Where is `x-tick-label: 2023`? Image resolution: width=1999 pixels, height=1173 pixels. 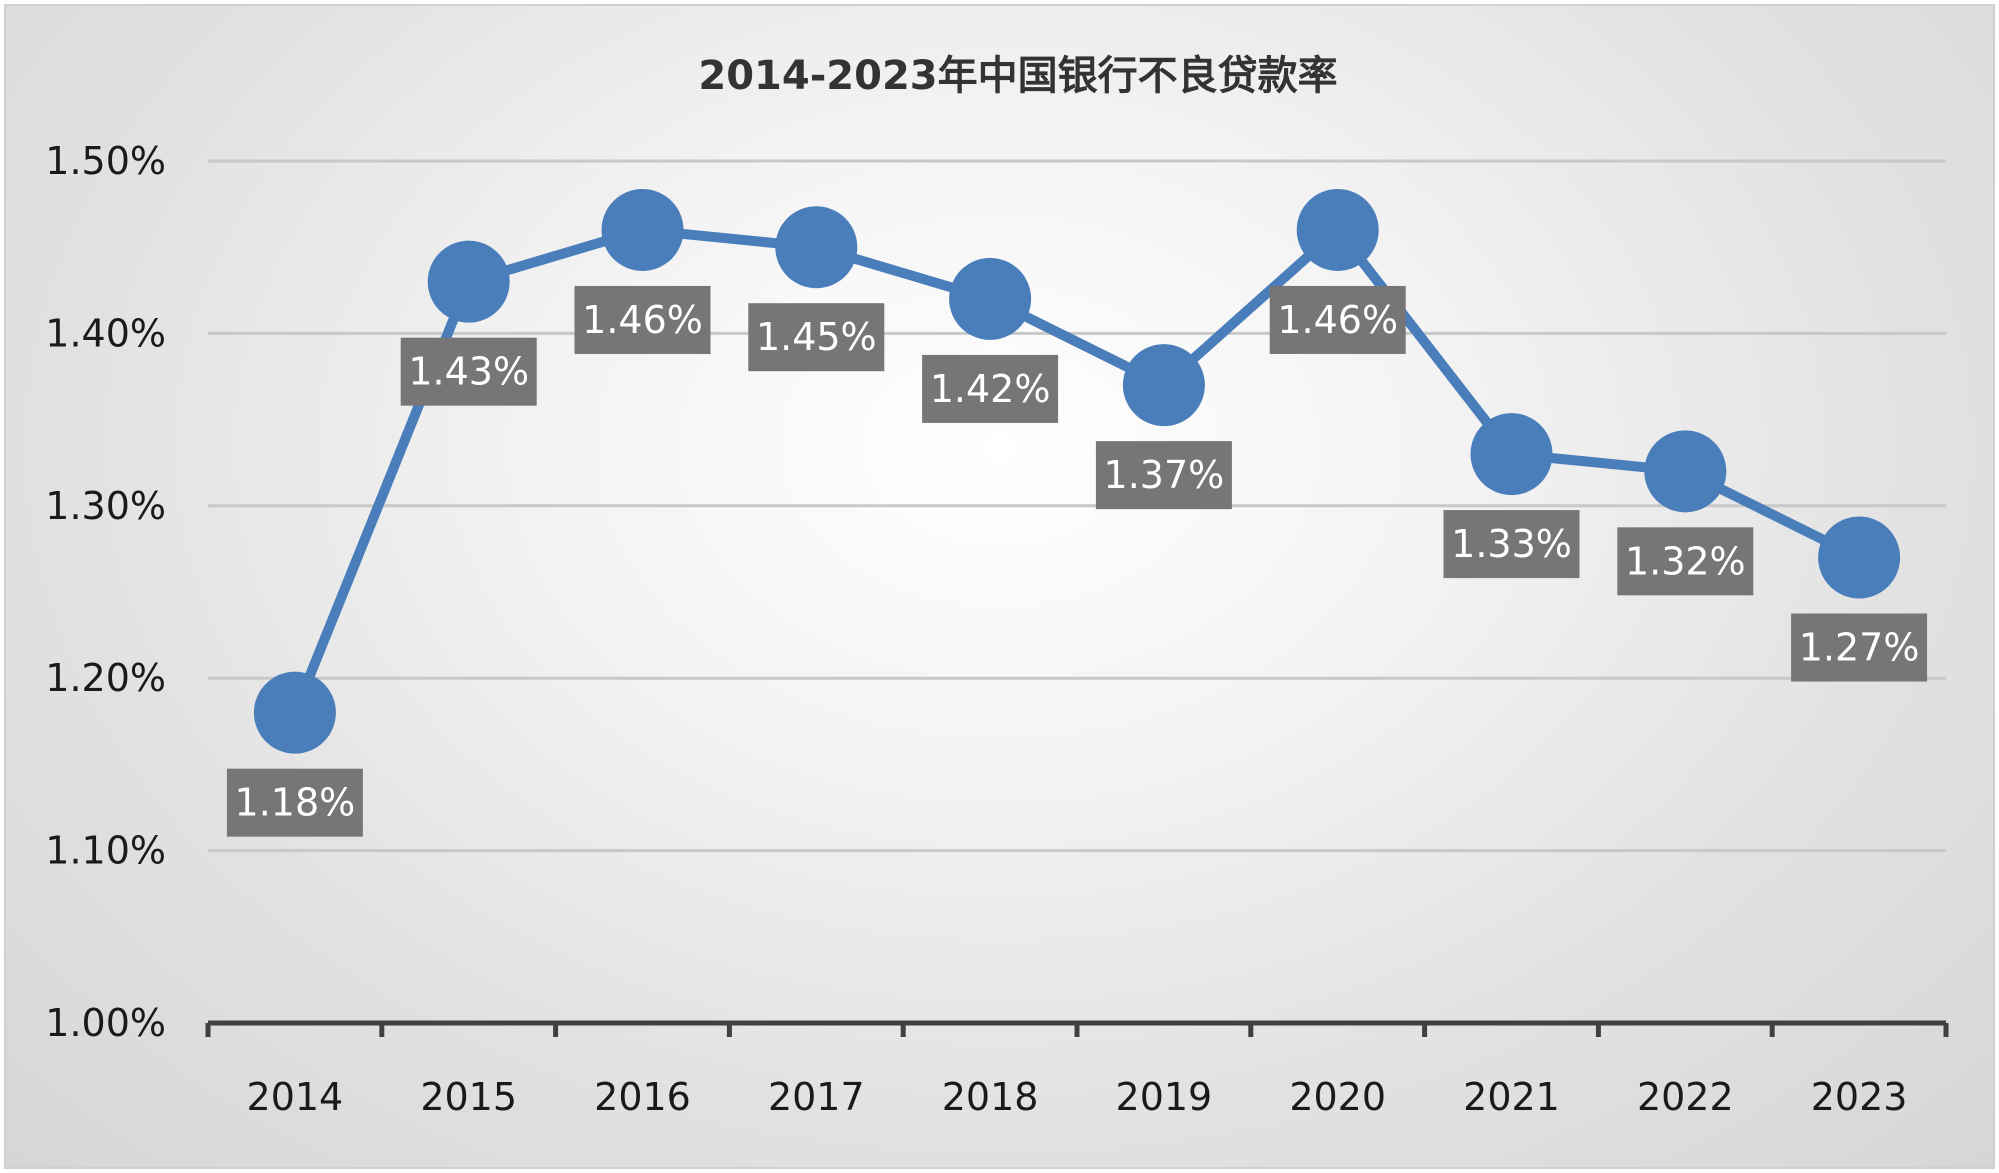
x-tick-label: 2023 is located at coordinates (1859, 1097).